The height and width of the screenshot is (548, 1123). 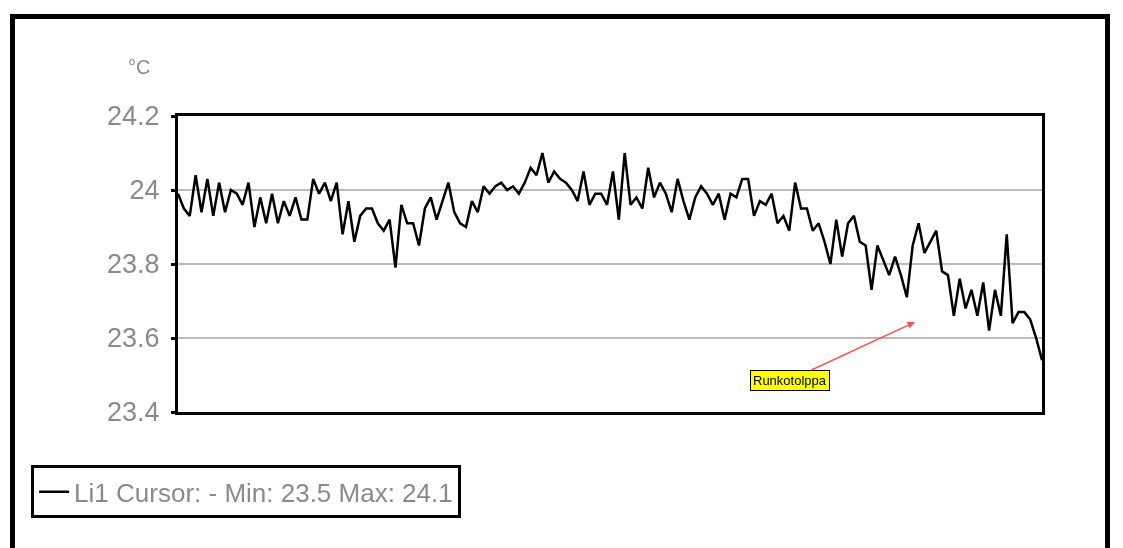 I want to click on annotation: Runkotolppa, so click(x=790, y=380).